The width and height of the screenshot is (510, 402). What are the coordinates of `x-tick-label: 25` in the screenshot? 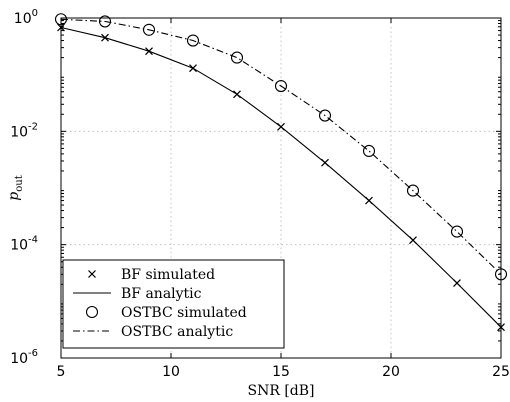 It's located at (501, 372).